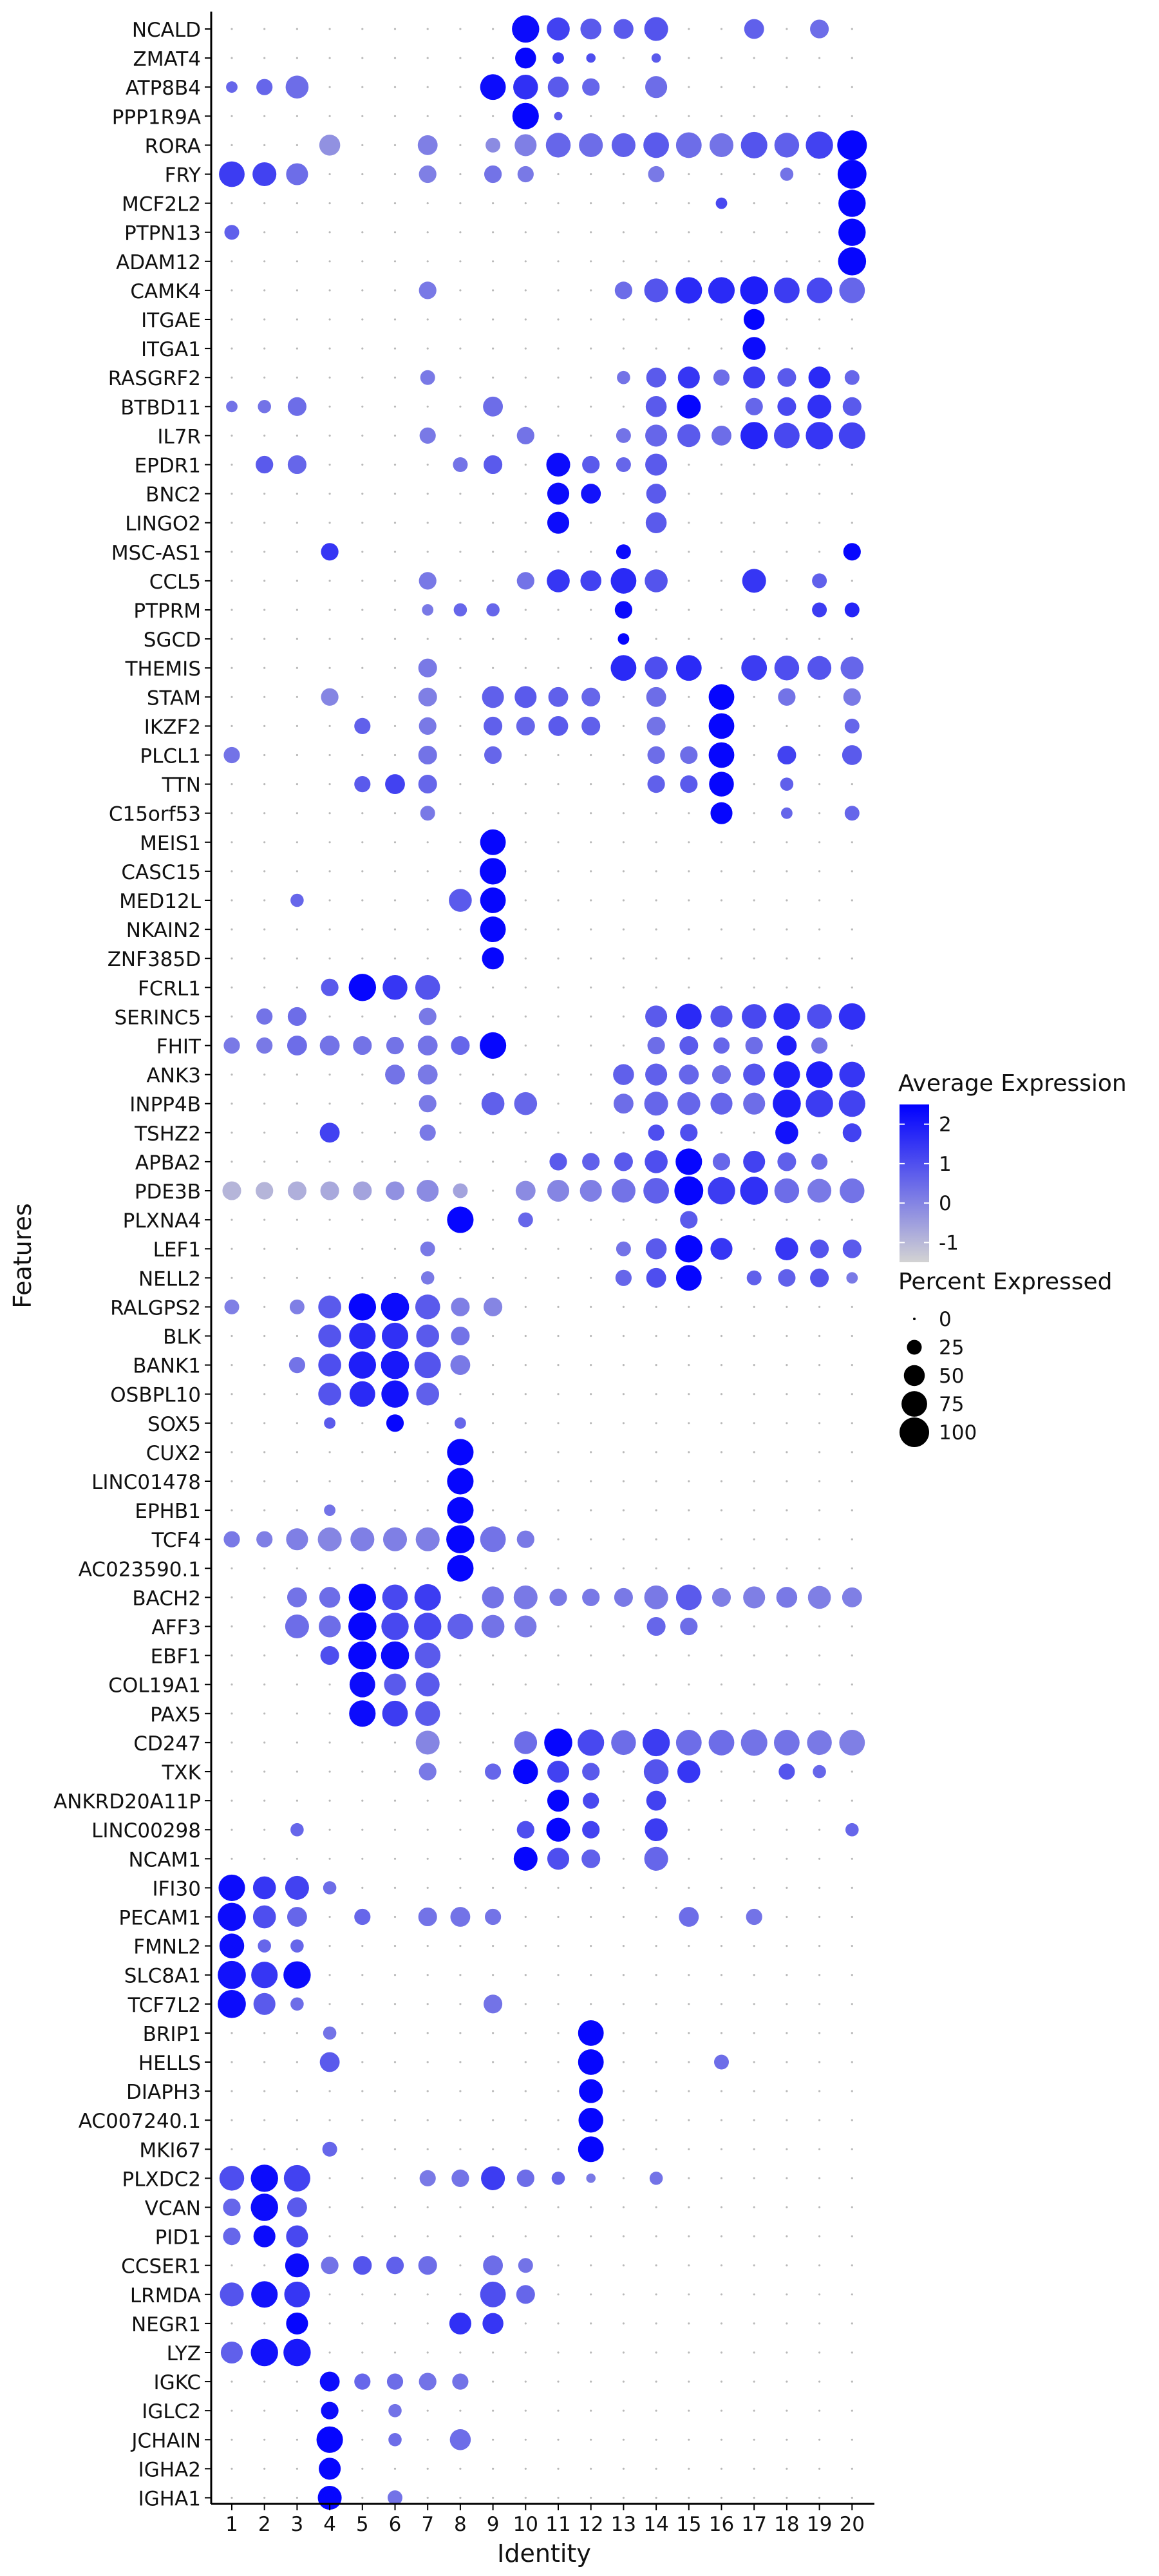 This screenshot has height=2576, width=1159. Describe the element at coordinates (914, 1347) in the screenshot. I see `size-legend-dot` at that location.